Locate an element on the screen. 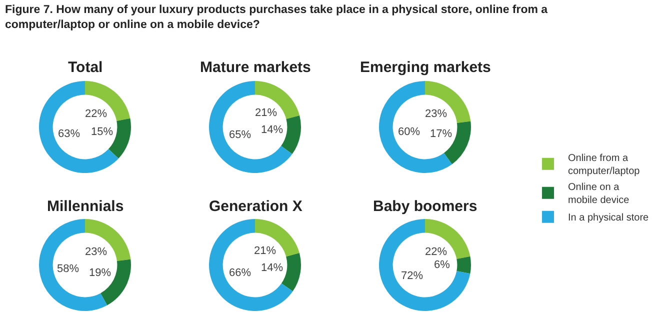 The width and height of the screenshot is (660, 328). chart-title: Generation X is located at coordinates (255, 206).